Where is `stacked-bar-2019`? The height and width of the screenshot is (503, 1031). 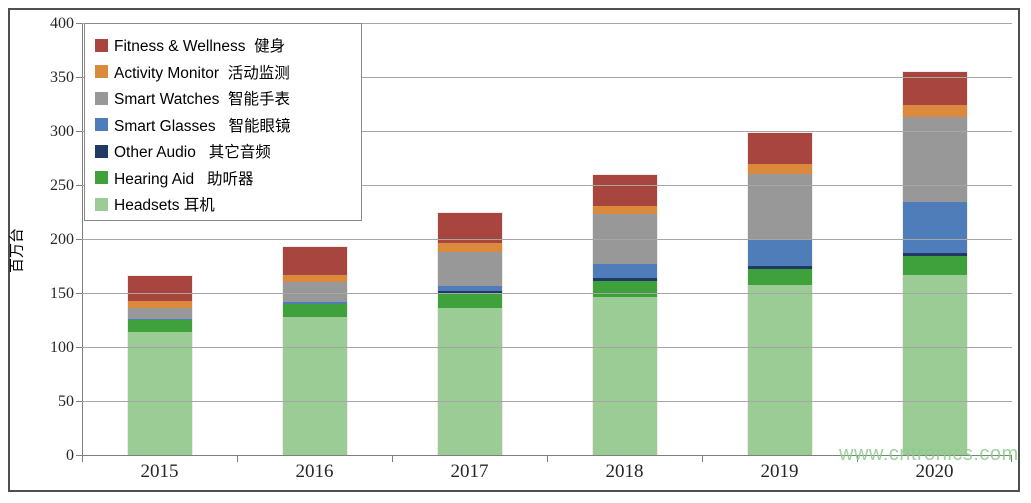 stacked-bar-2019 is located at coordinates (779, 294).